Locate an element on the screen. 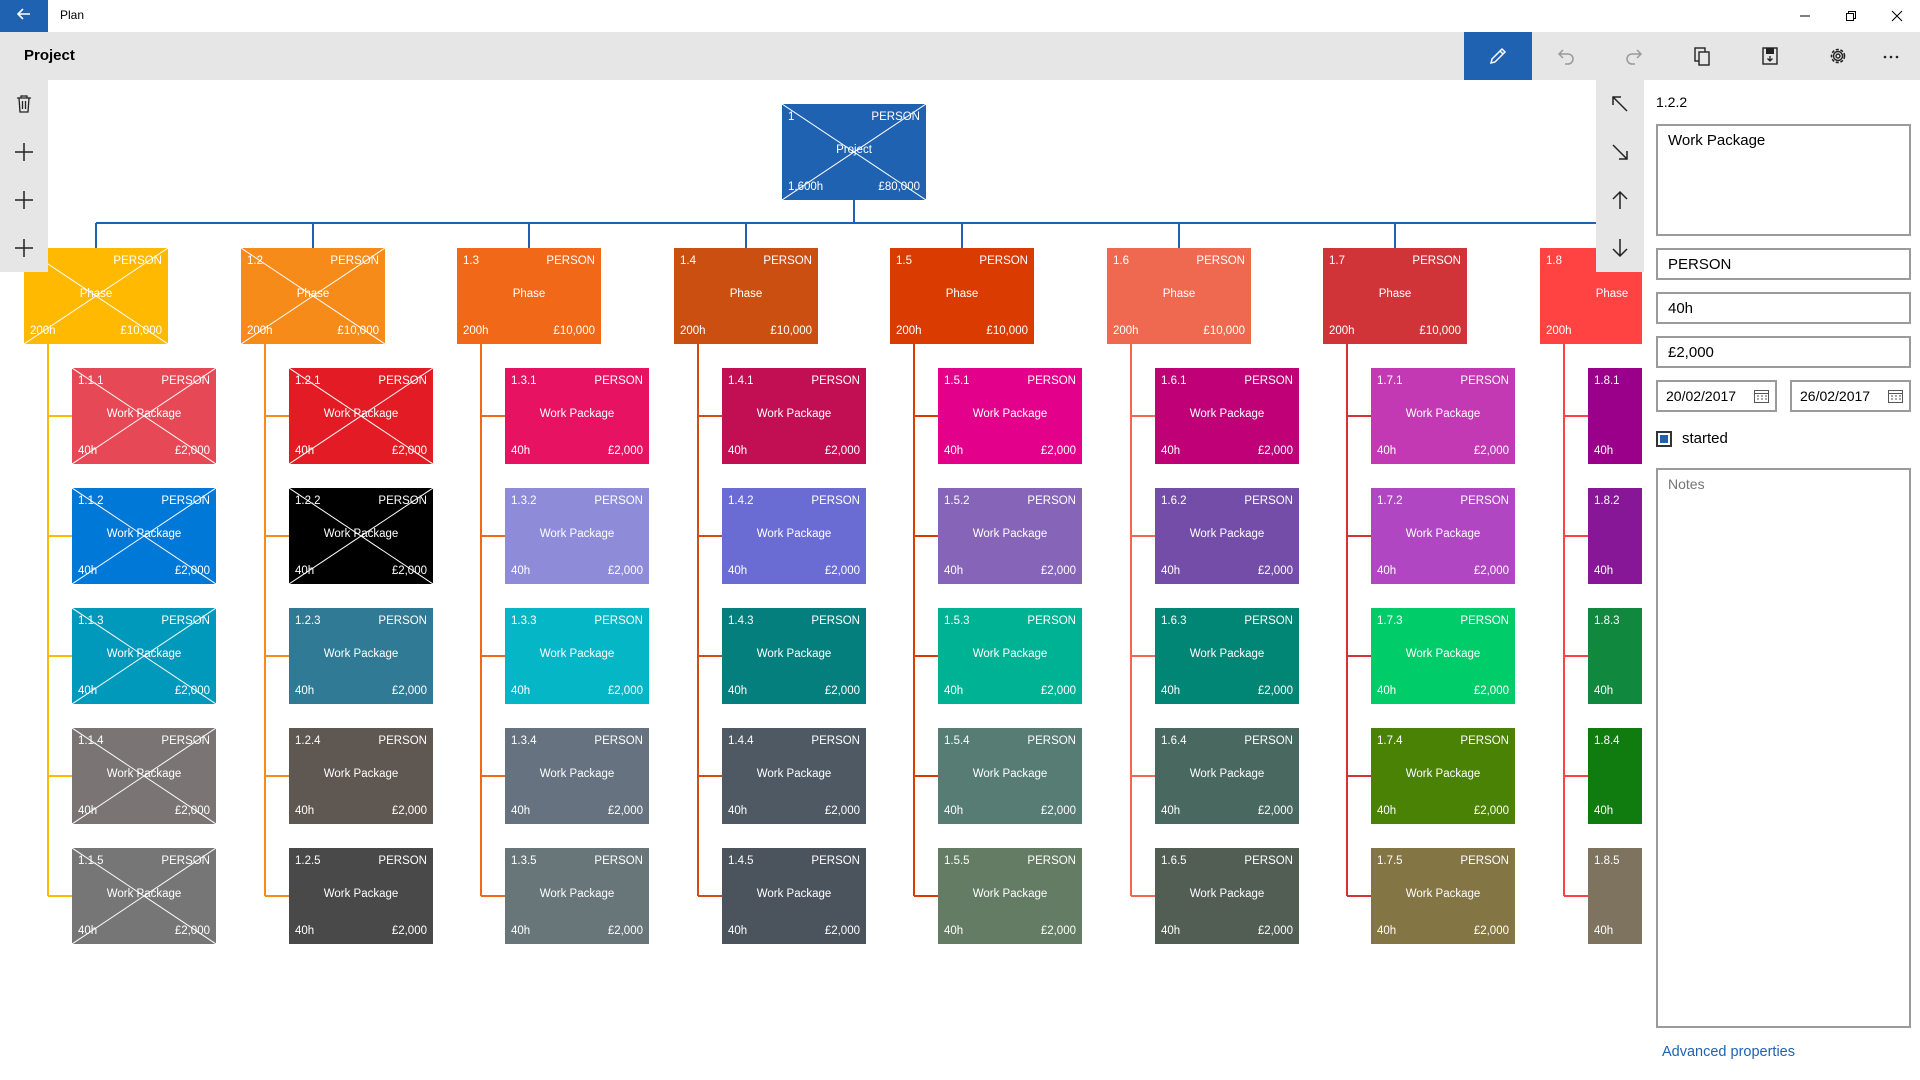  add-parent-button is located at coordinates (24, 248).